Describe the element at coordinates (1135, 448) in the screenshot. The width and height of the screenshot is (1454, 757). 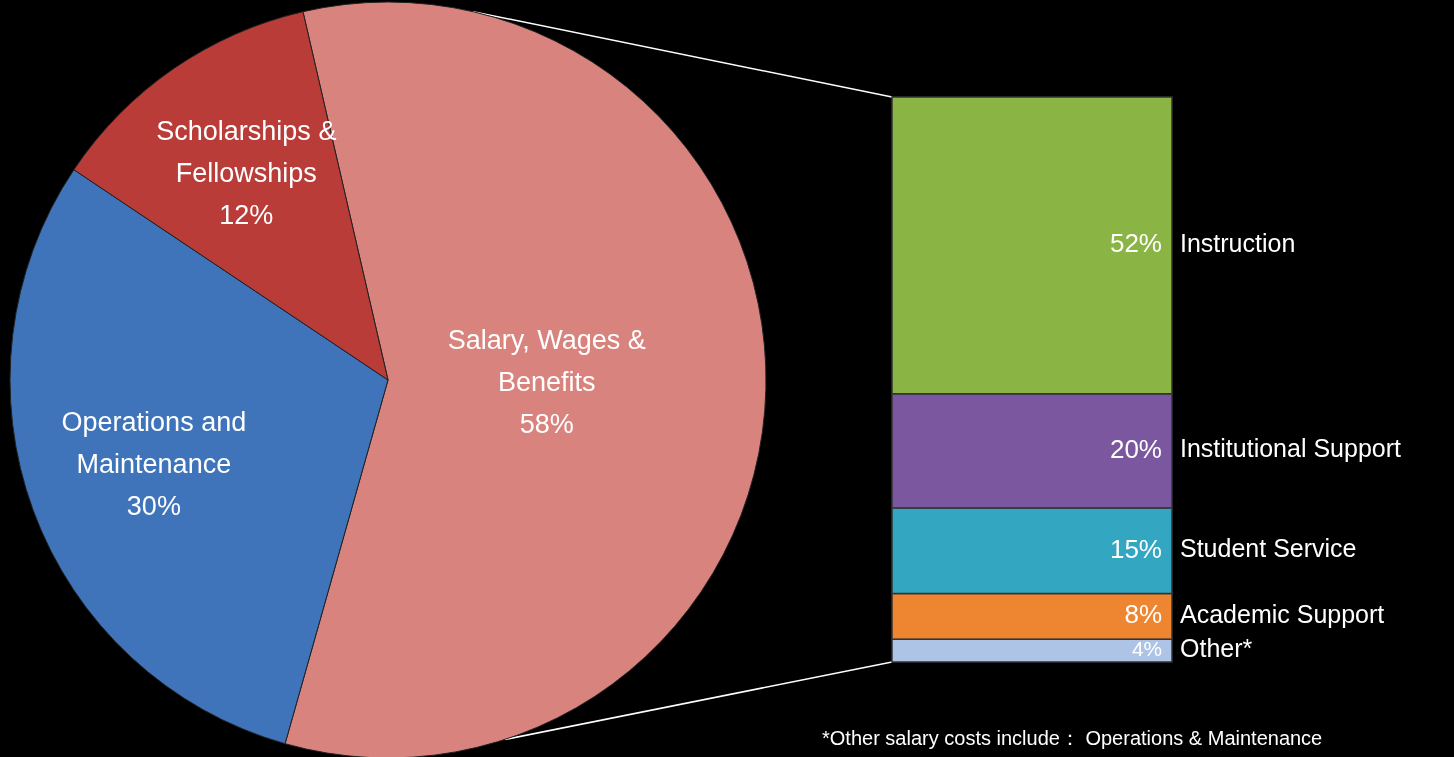
I see `data-label: 20%` at that location.